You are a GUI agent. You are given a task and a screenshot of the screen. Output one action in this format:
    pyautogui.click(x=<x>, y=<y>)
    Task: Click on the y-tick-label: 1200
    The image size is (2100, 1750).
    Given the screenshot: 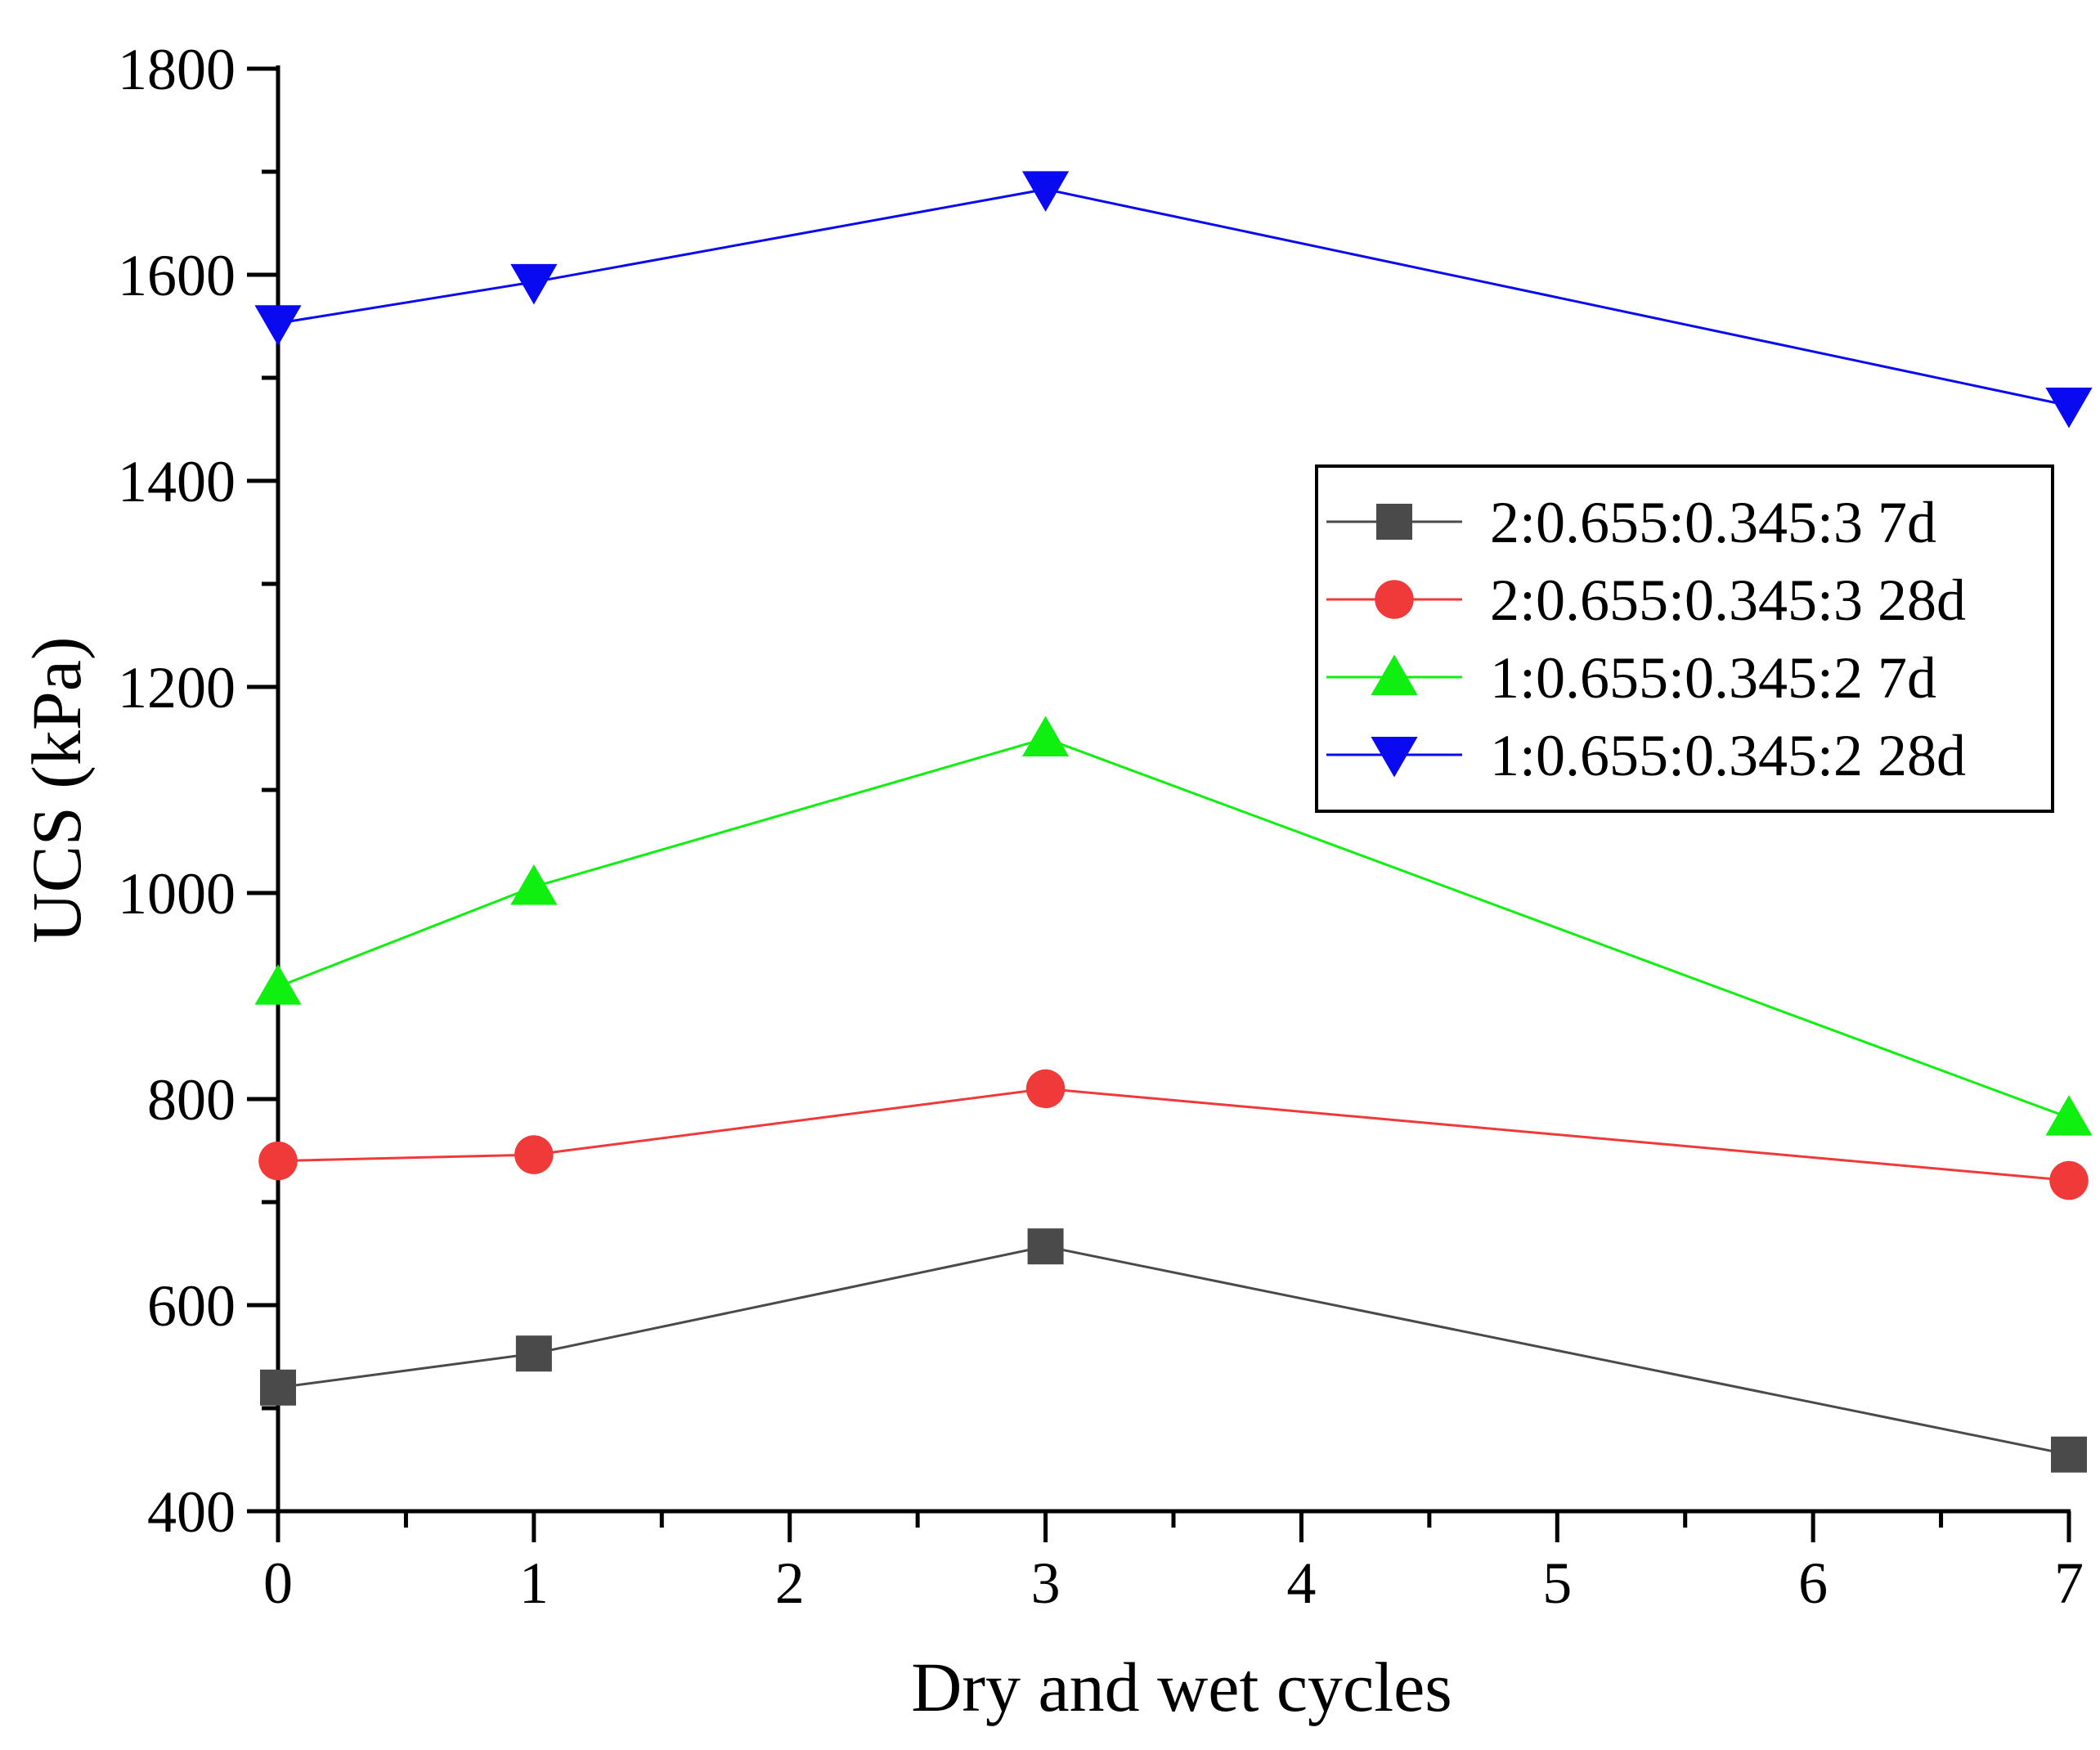 What is the action you would take?
    pyautogui.click(x=177, y=687)
    